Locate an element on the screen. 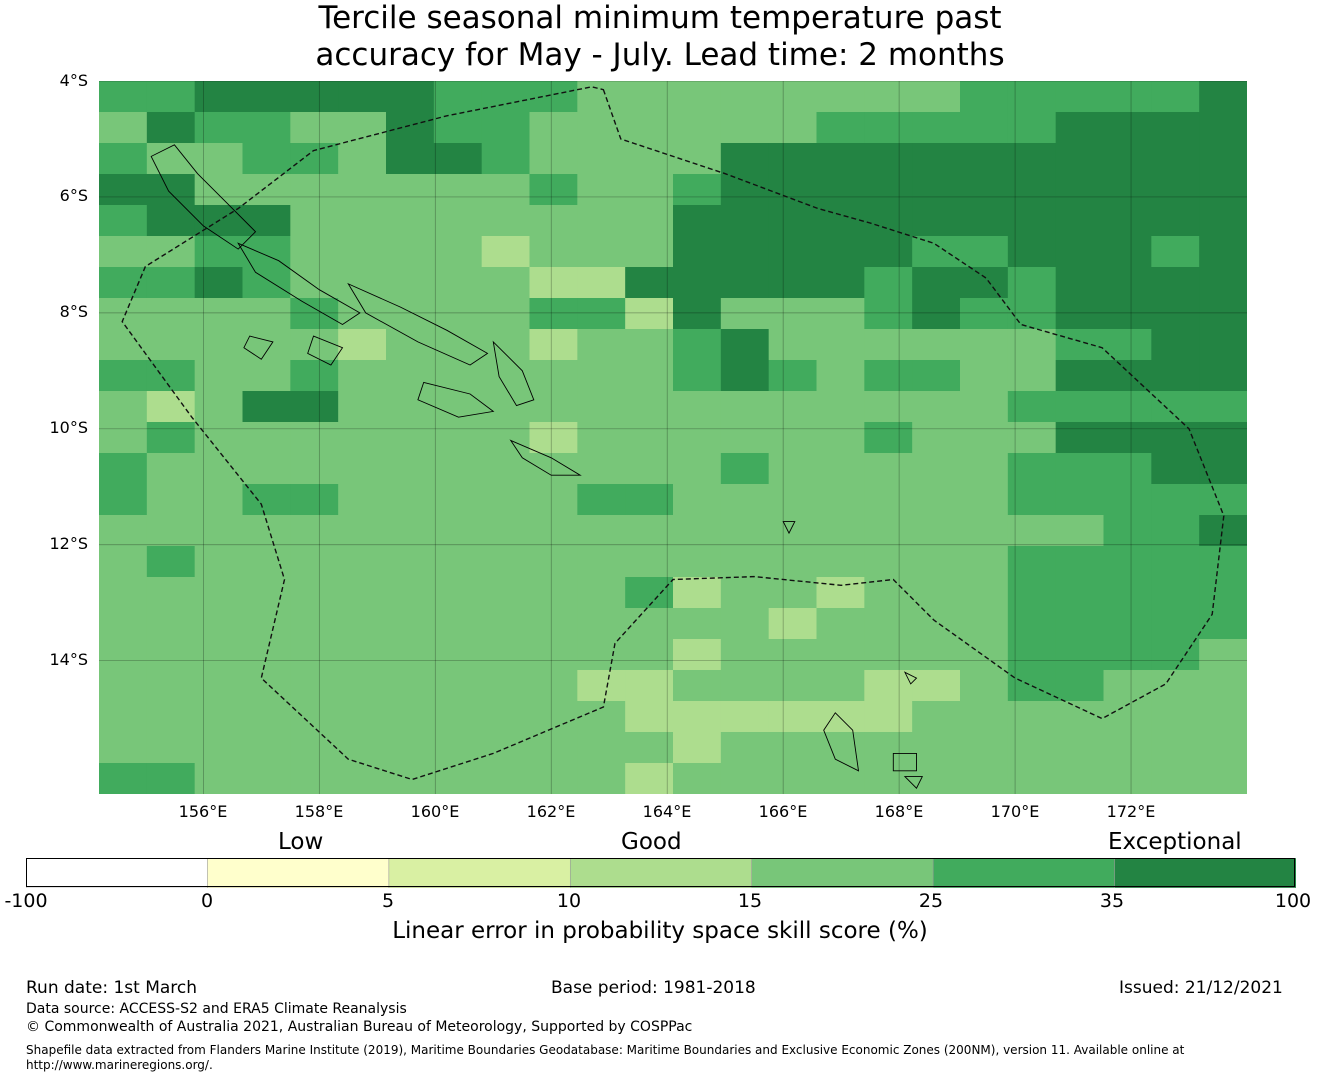 This screenshot has width=1320, height=1080. base-period: Base period: 1981-2018 is located at coordinates (653, 988).